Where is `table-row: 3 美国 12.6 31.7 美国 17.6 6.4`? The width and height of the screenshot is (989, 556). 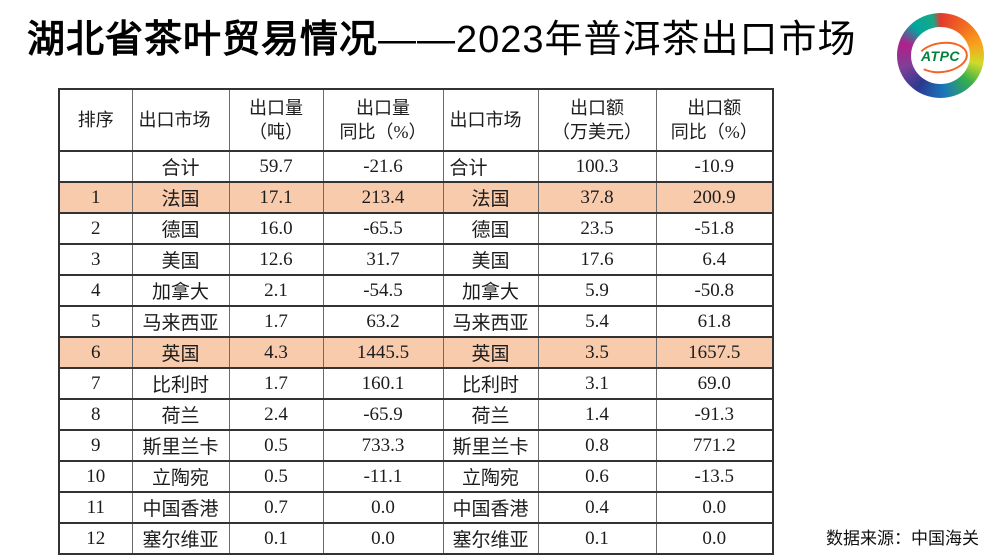
table-row: 3 美国 12.6 31.7 美国 17.6 6.4 is located at coordinates (416, 259).